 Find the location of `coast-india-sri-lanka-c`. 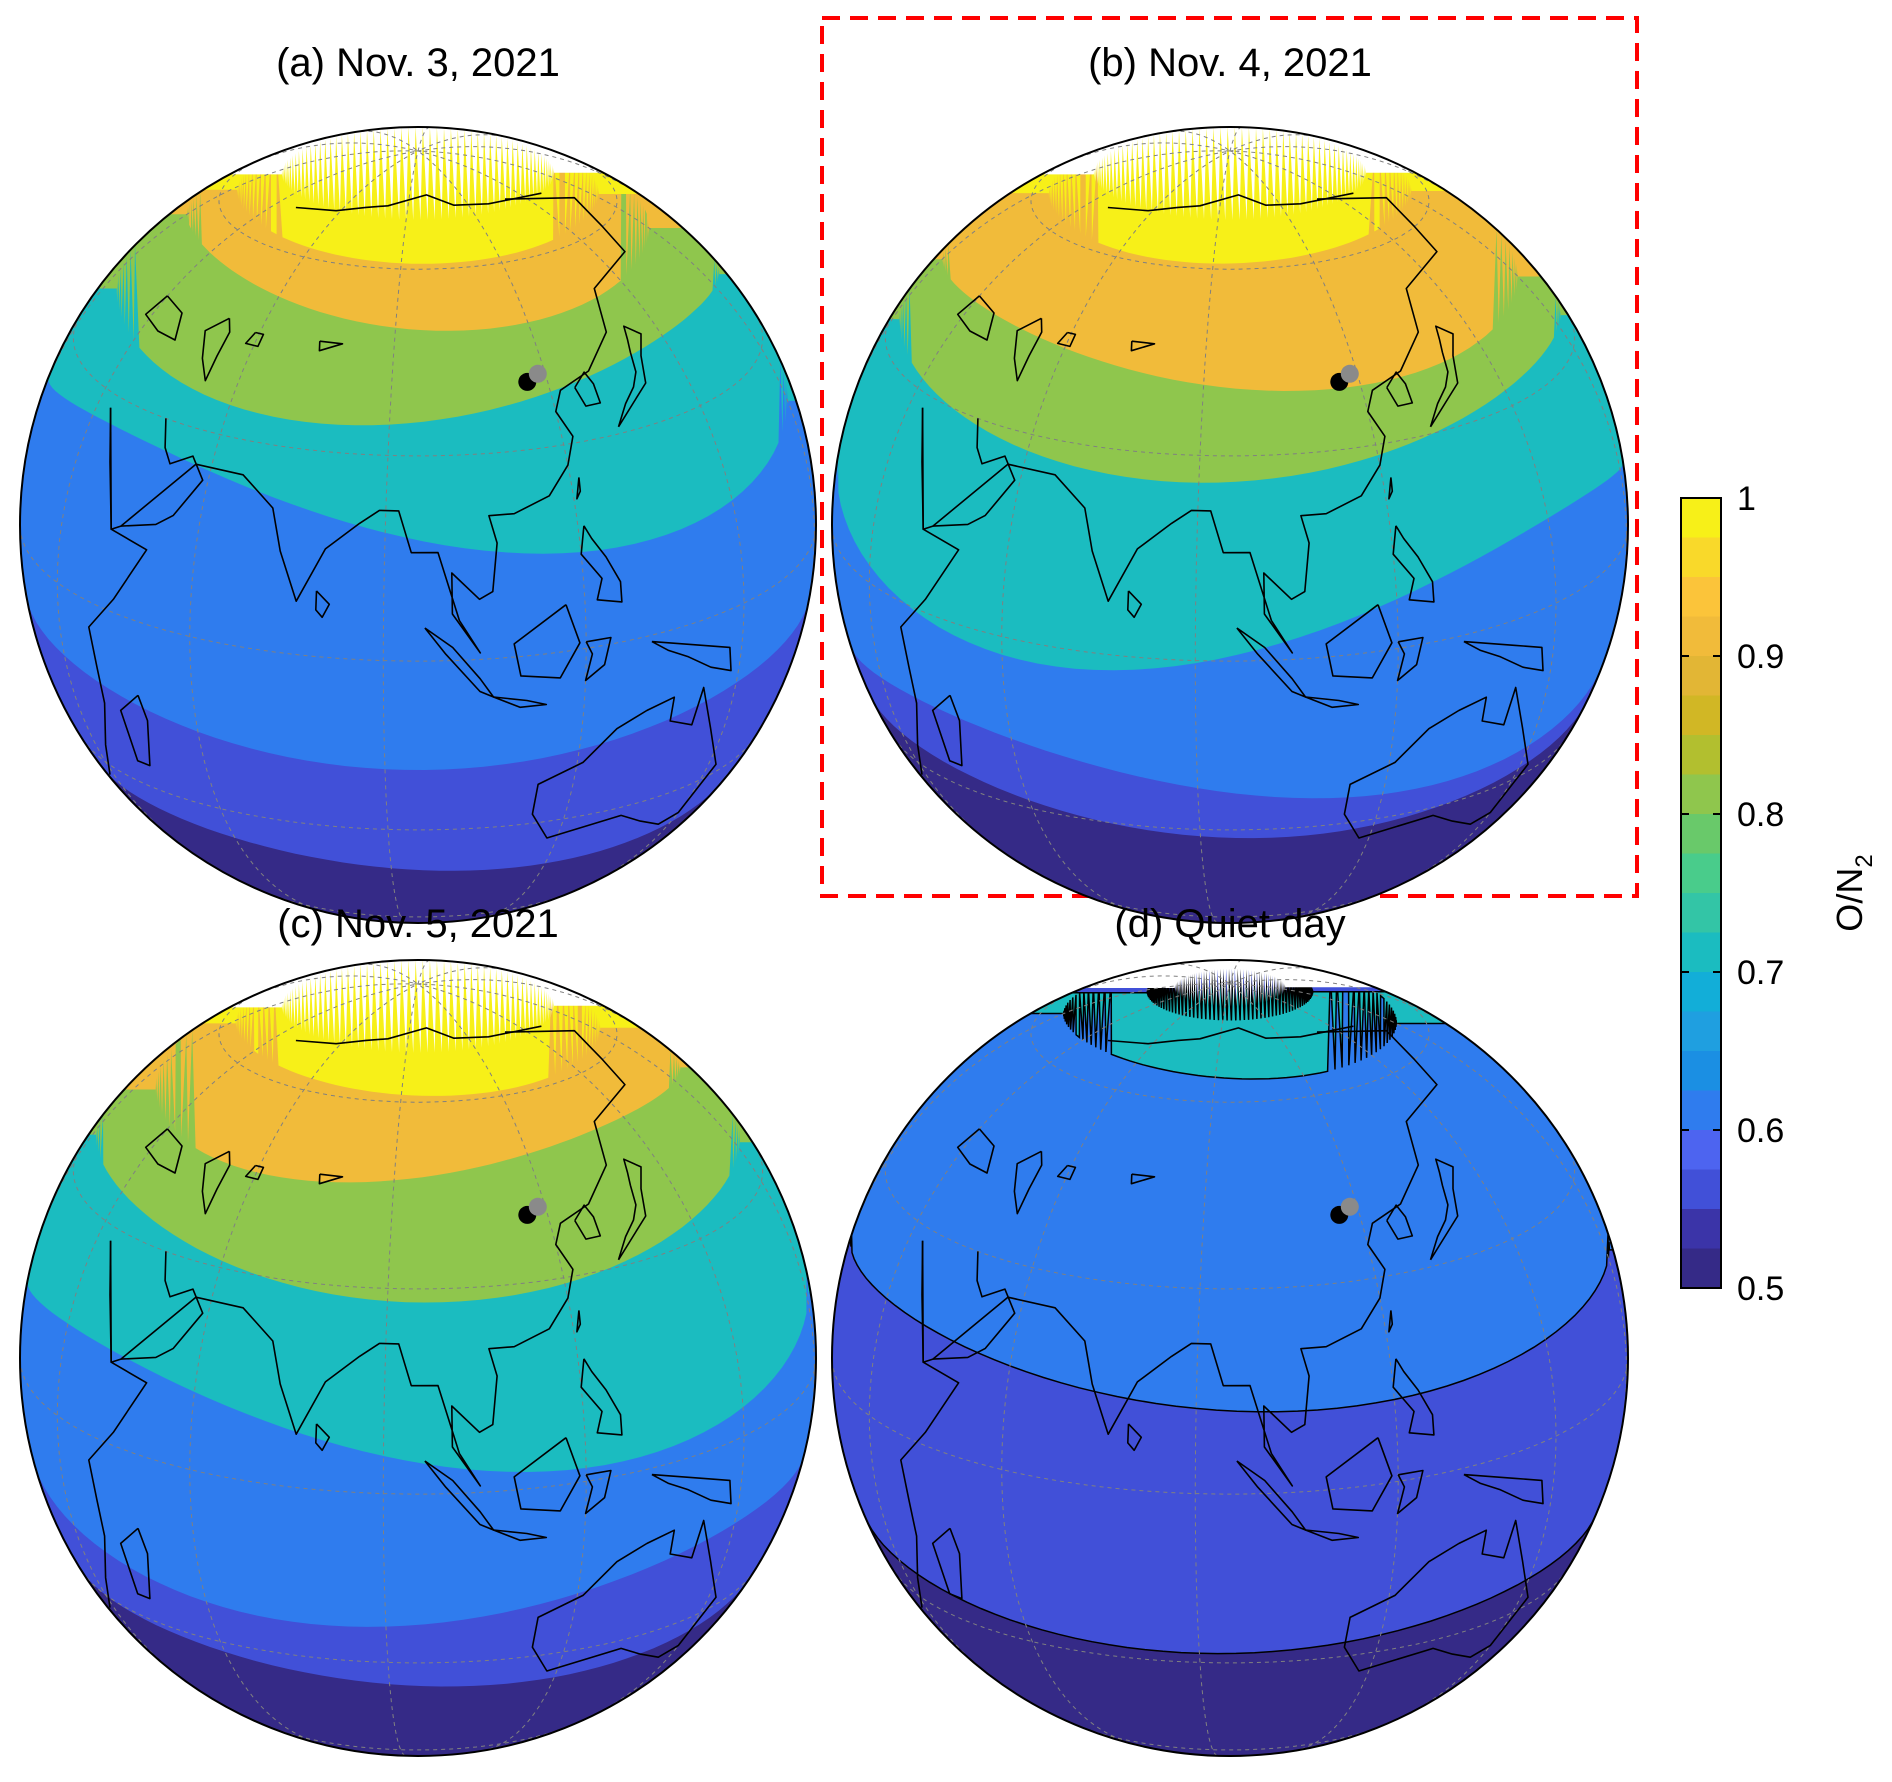

coast-india-sri-lanka-c is located at coordinates (323, 1437).